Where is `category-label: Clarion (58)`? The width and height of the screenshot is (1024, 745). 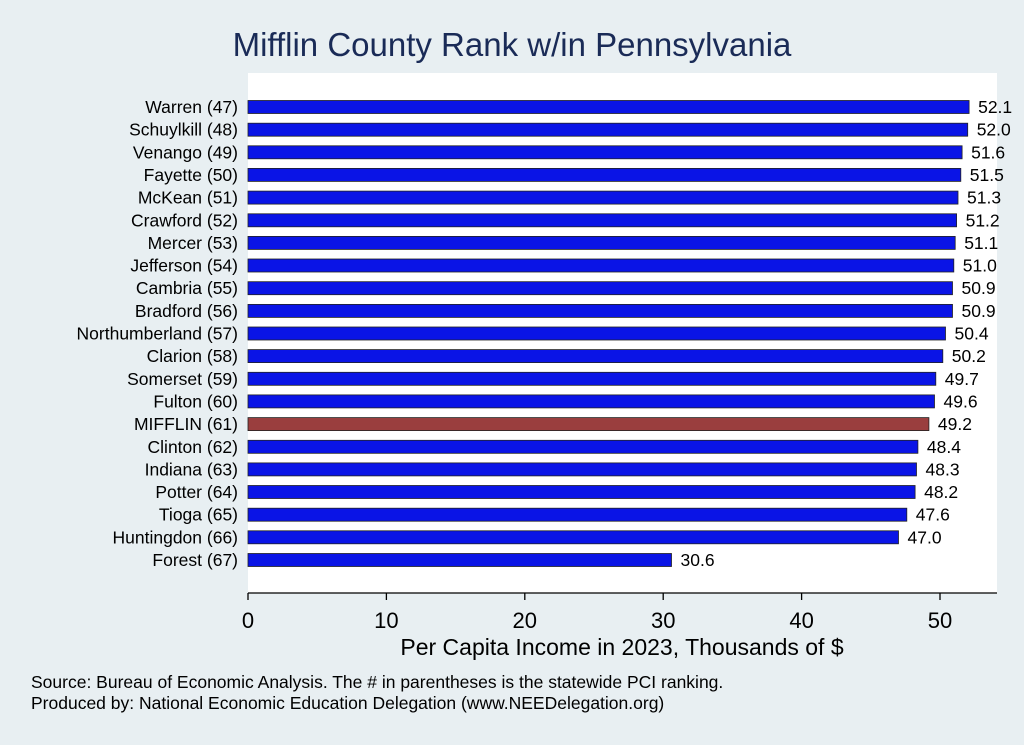
category-label: Clarion (58) is located at coordinates (192, 356).